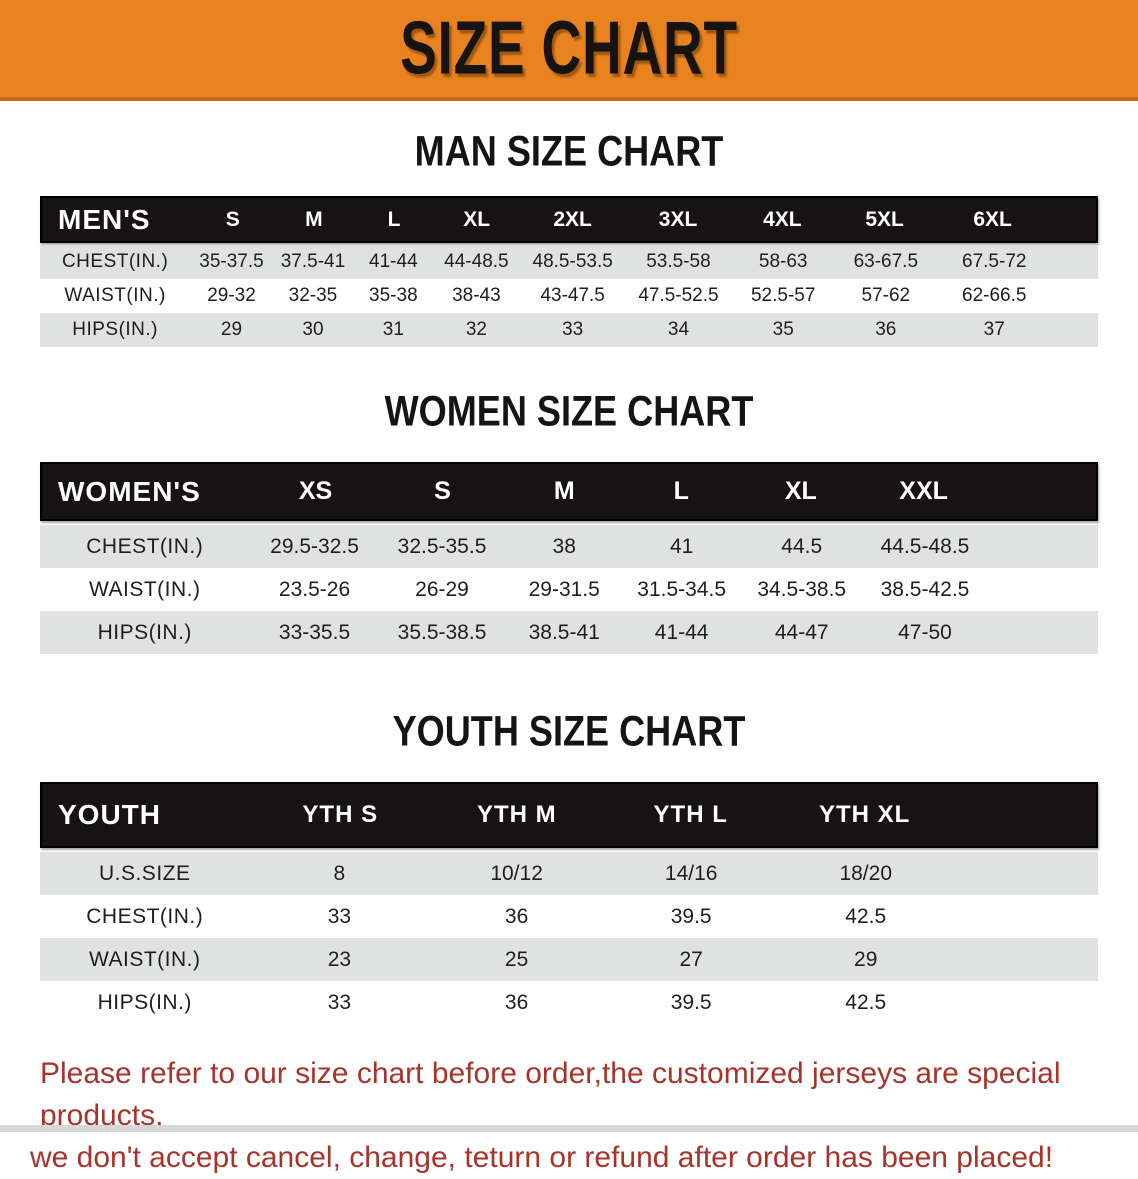 This screenshot has width=1138, height=1179. Describe the element at coordinates (678, 261) in the screenshot. I see `size-cell: 53.5-58` at that location.